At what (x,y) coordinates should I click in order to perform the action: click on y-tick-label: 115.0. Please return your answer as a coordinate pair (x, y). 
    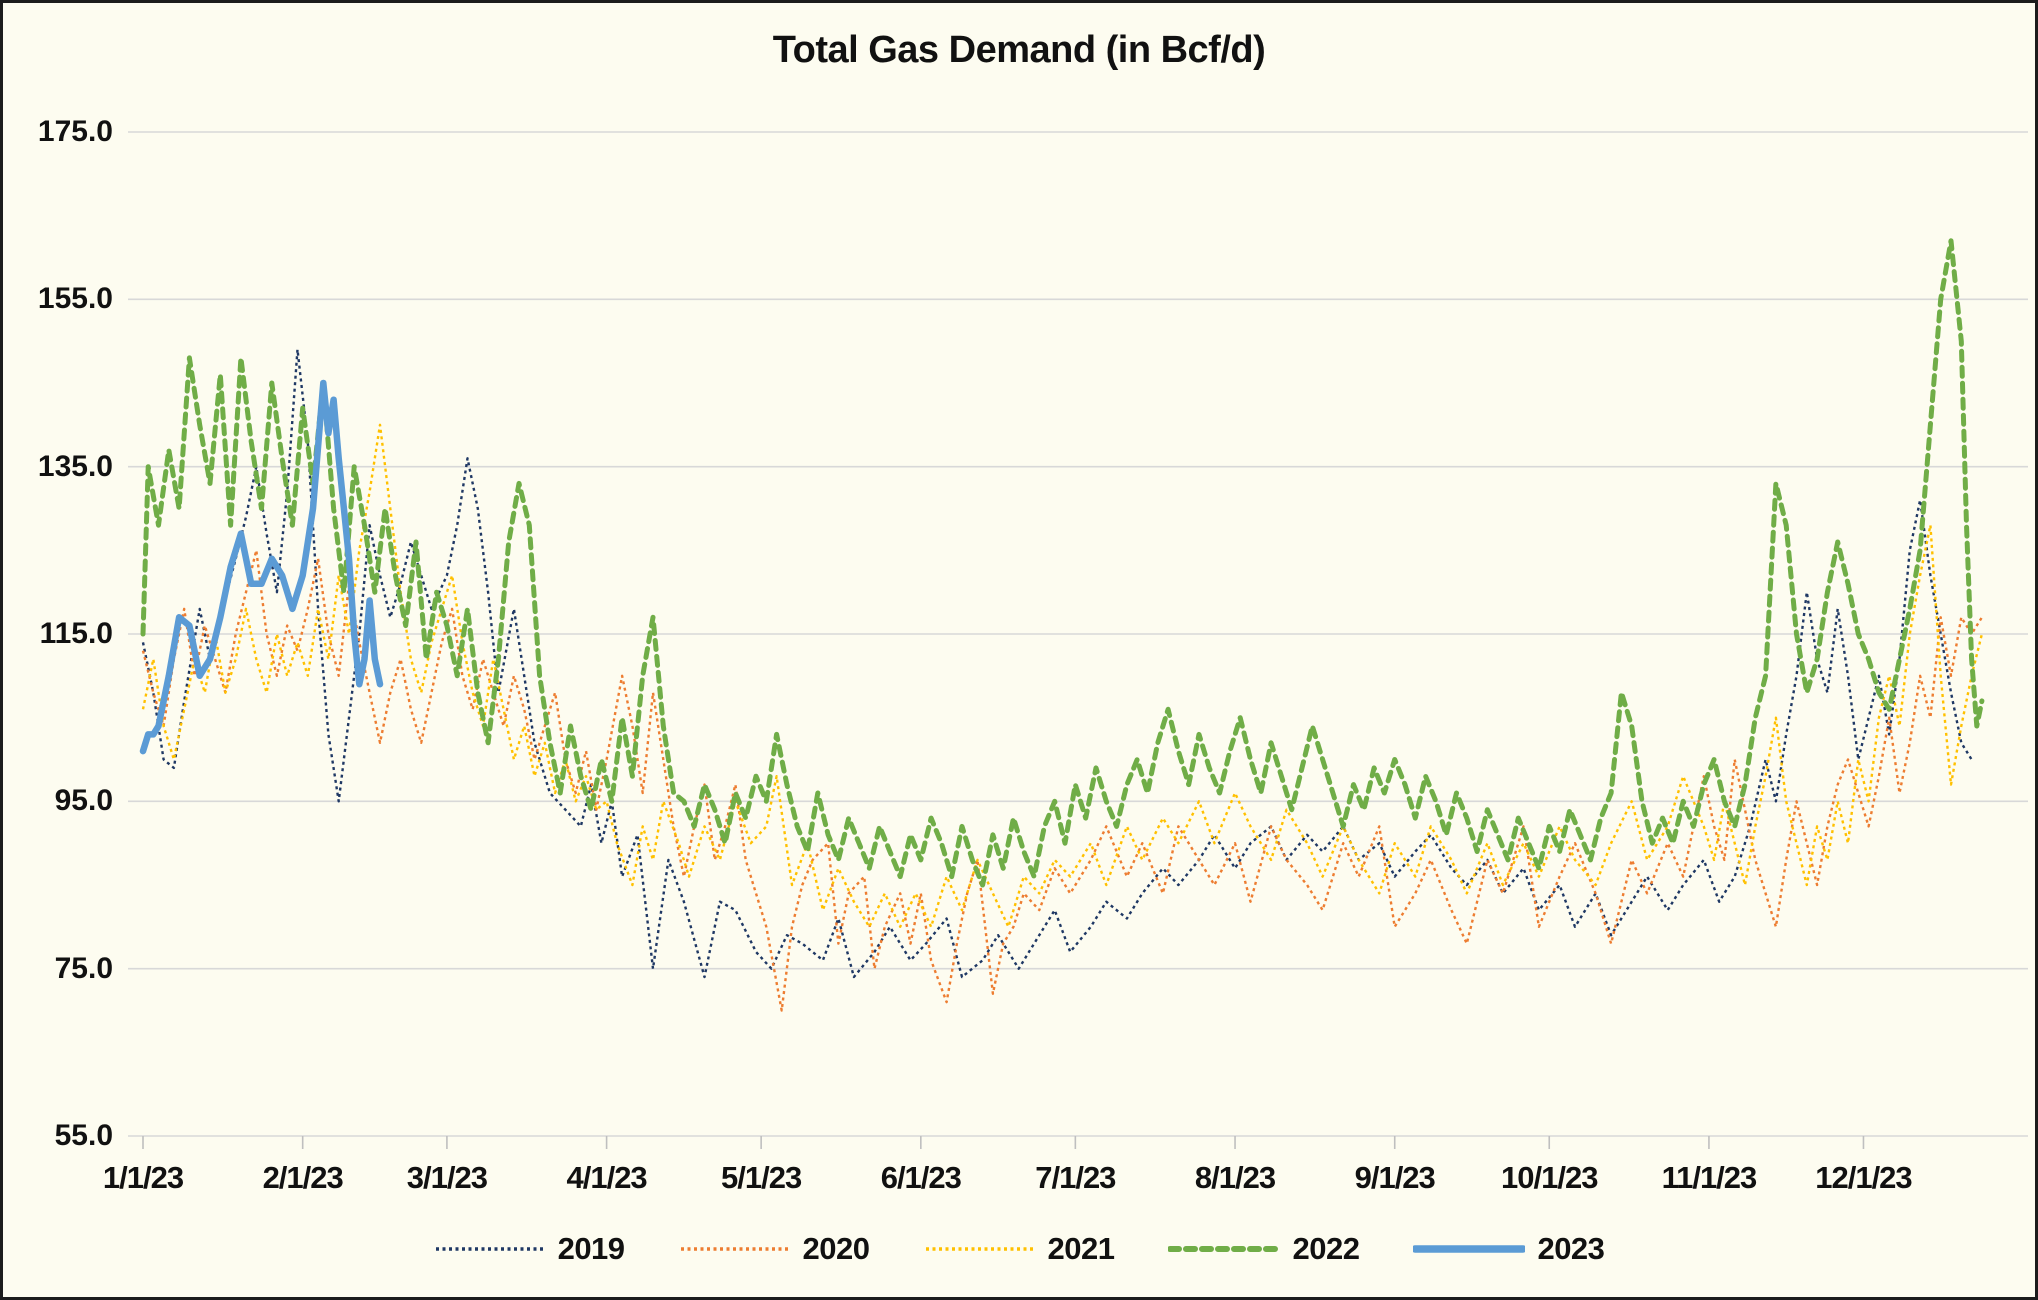
    Looking at the image, I should click on (76, 633).